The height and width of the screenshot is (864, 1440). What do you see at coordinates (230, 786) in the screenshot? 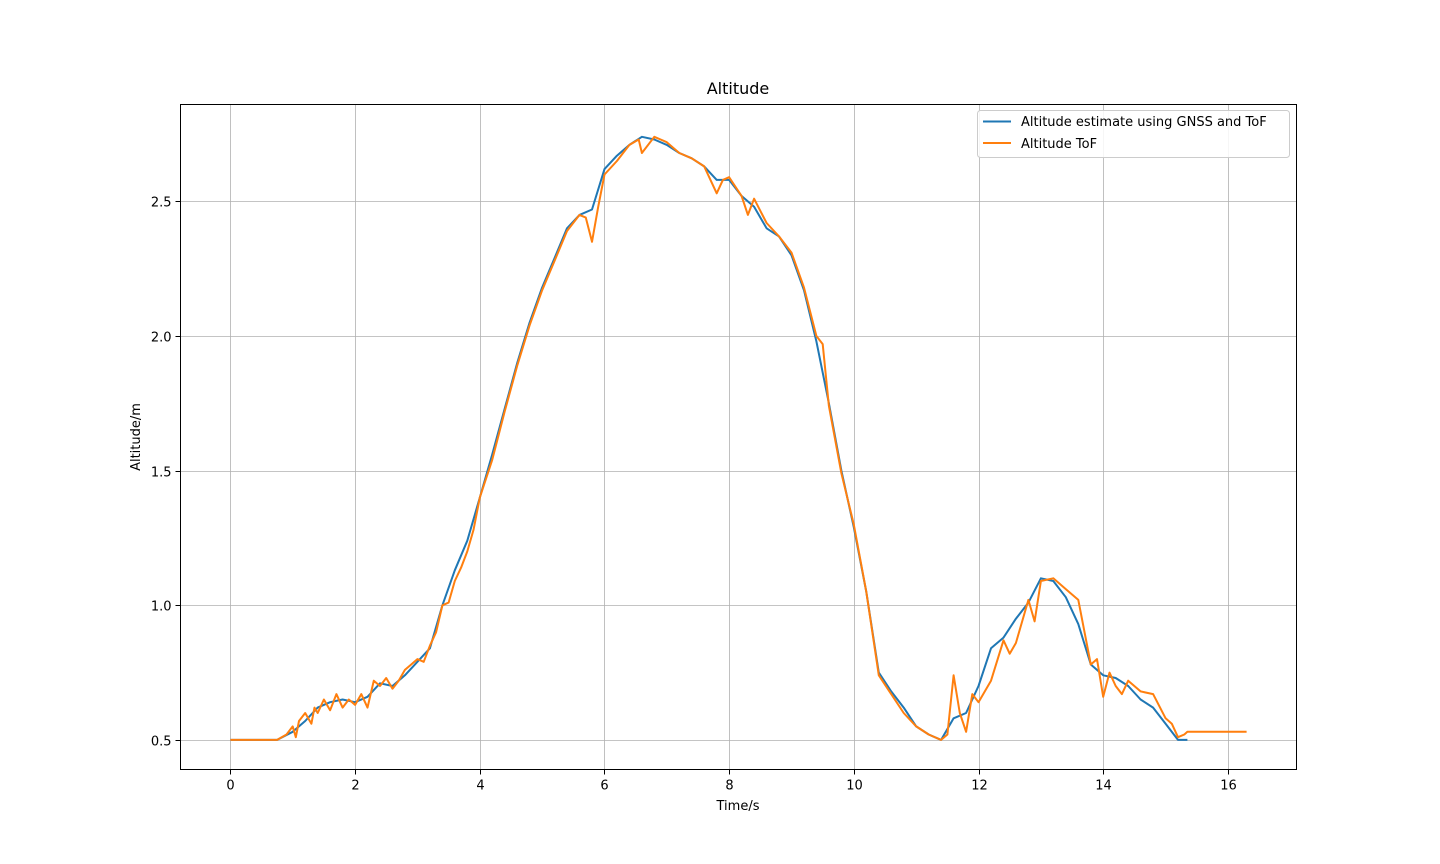
I see `x-tick-label: 0` at bounding box center [230, 786].